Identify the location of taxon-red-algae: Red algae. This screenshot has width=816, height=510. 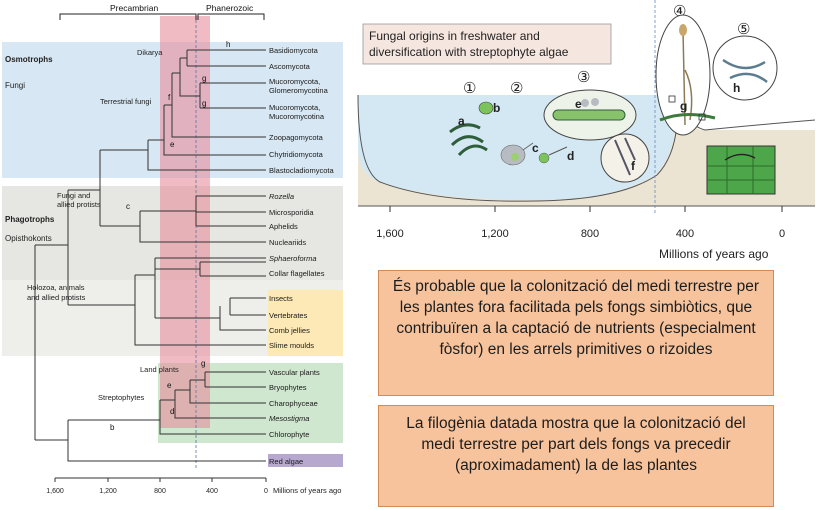
(286, 461).